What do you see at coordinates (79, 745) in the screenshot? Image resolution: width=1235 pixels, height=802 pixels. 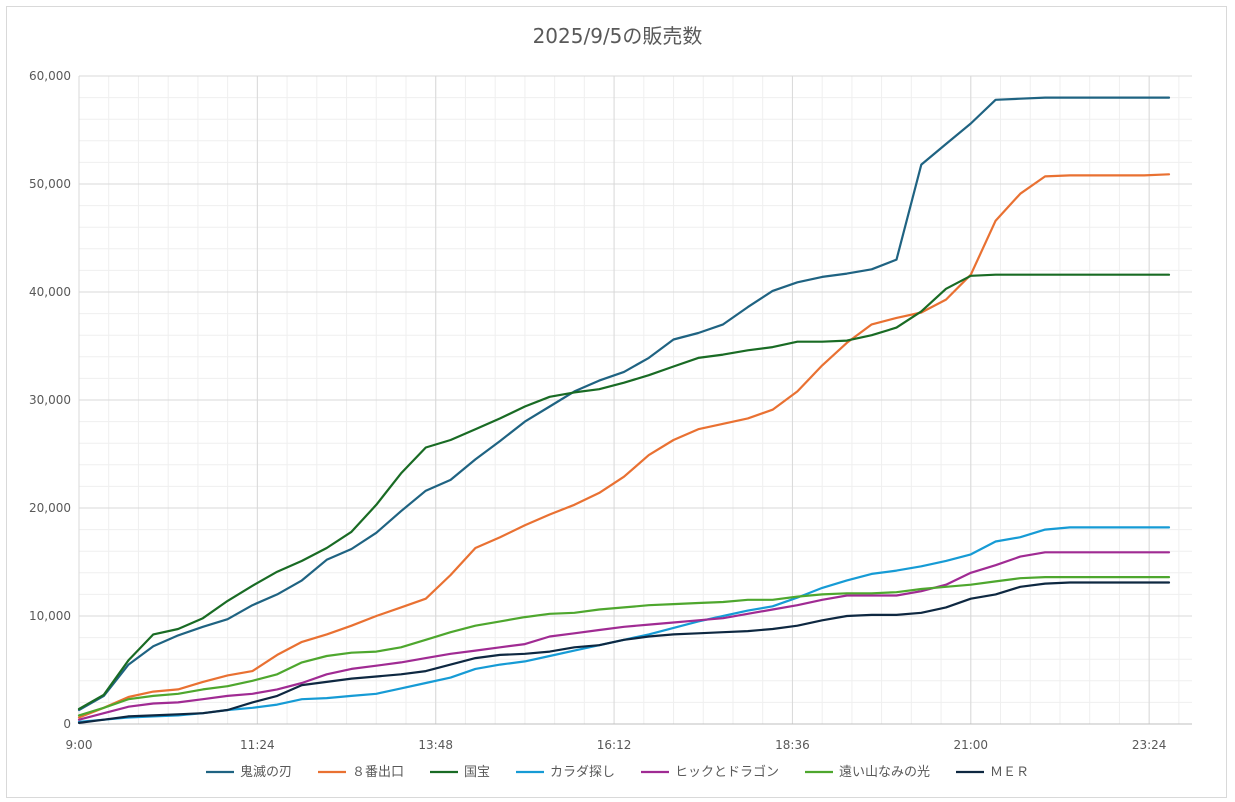 I see `x-tick-label: 9:00` at bounding box center [79, 745].